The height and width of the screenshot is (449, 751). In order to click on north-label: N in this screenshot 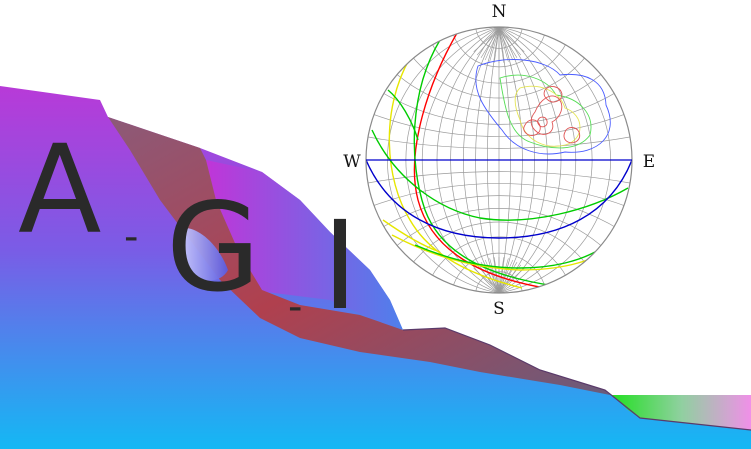, I will do `click(499, 12)`.